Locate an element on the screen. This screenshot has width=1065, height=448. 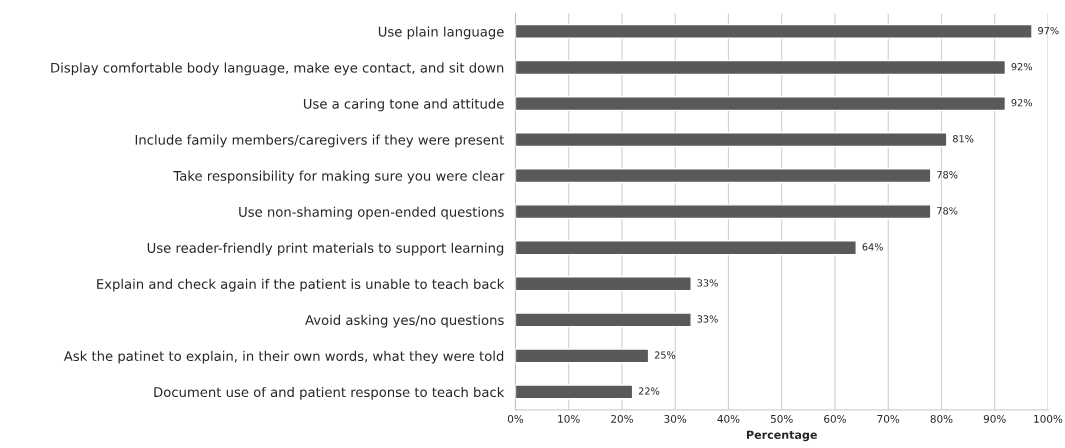
y-tick-label: Explain and check again if the patient is unable to teach back is located at coordinates (301, 285).